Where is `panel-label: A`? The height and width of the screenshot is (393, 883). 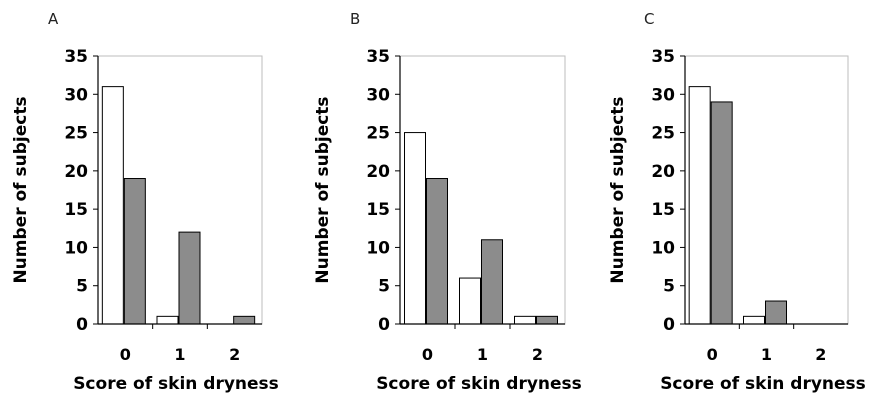 panel-label: A is located at coordinates (53, 19).